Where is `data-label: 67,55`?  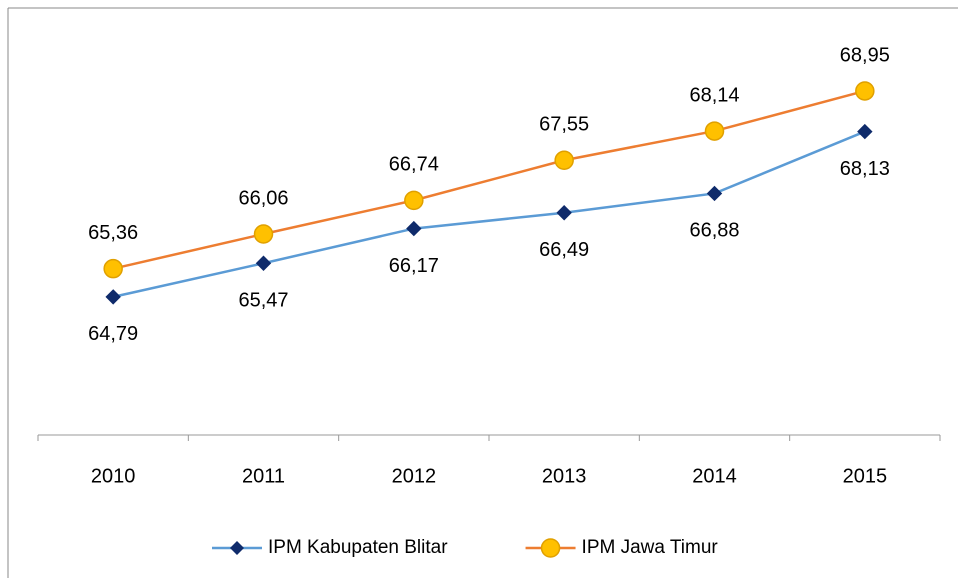
data-label: 67,55 is located at coordinates (564, 125).